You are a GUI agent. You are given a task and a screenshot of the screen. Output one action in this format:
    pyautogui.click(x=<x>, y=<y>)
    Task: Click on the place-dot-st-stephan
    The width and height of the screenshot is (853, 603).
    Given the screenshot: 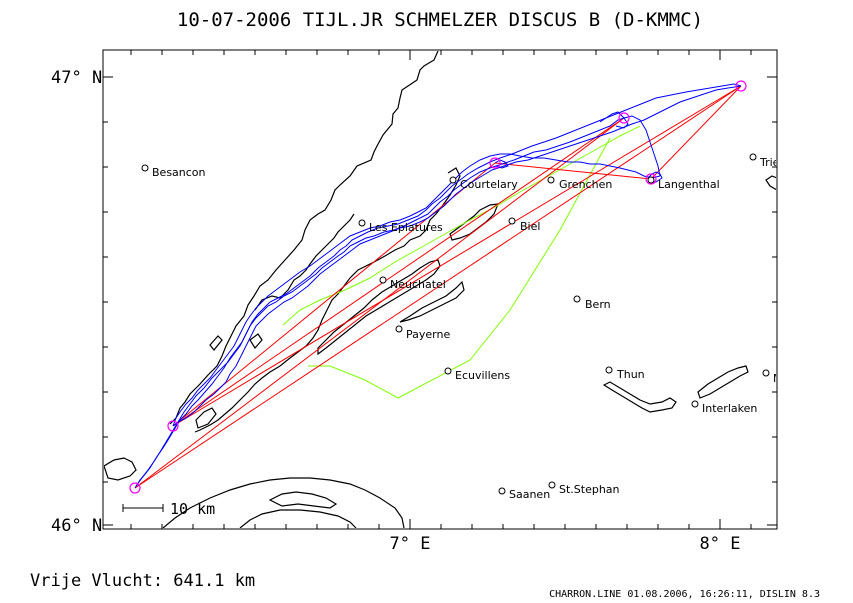 What is the action you would take?
    pyautogui.click(x=552, y=485)
    